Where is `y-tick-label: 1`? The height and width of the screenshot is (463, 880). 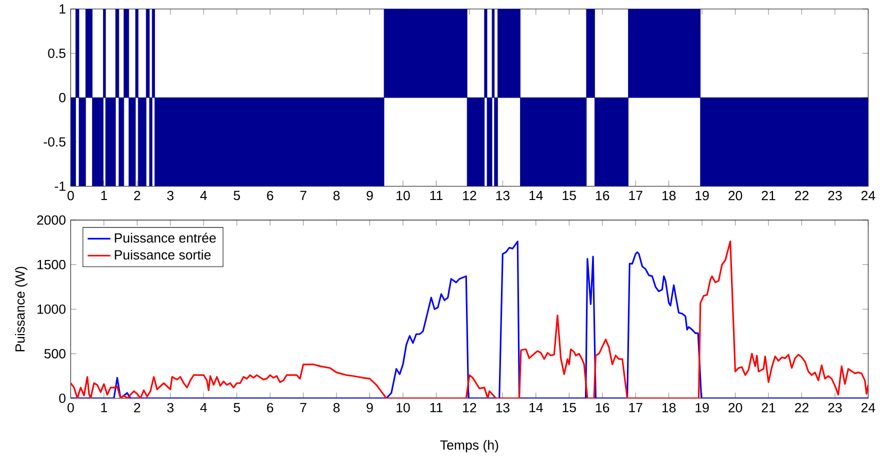 y-tick-label: 1 is located at coordinates (63, 9).